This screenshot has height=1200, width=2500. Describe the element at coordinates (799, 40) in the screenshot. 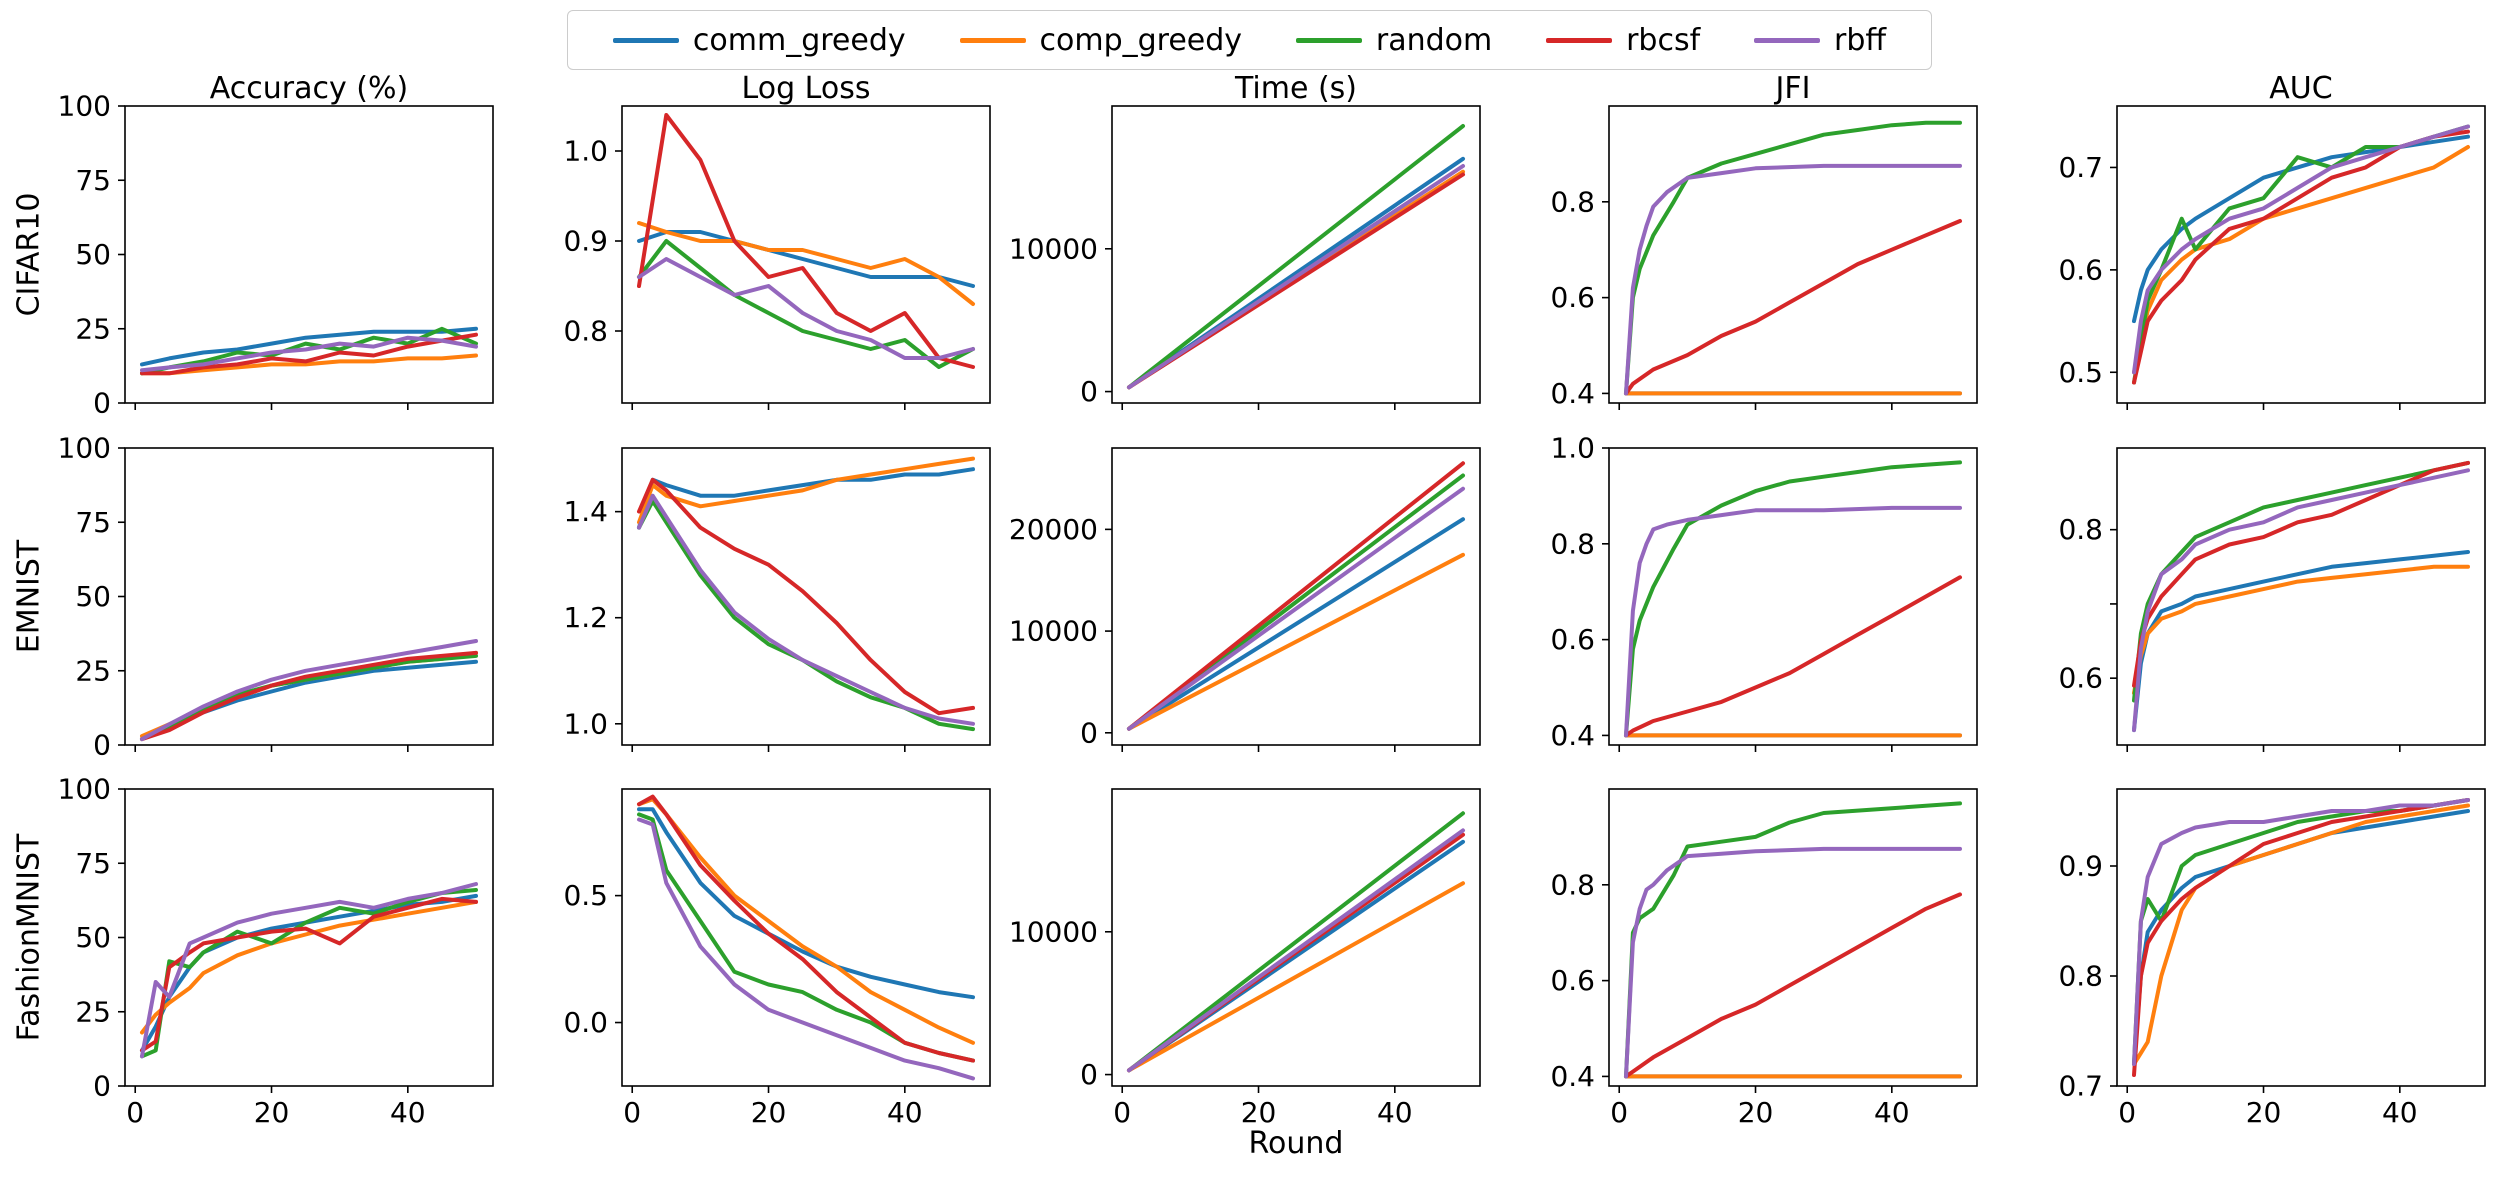

I see `legend-label: comm_greedy` at that location.